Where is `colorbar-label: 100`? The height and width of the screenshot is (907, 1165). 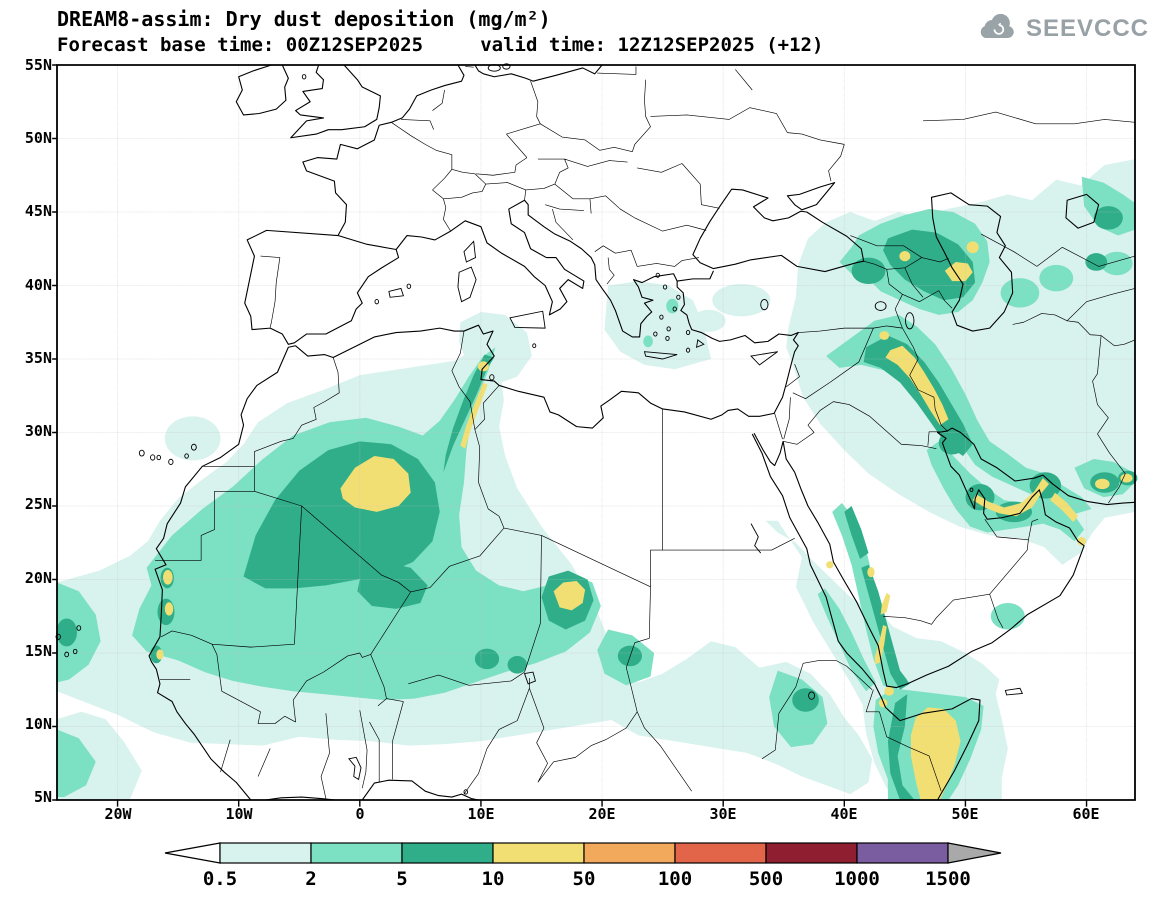
colorbar-label: 100 is located at coordinates (675, 879).